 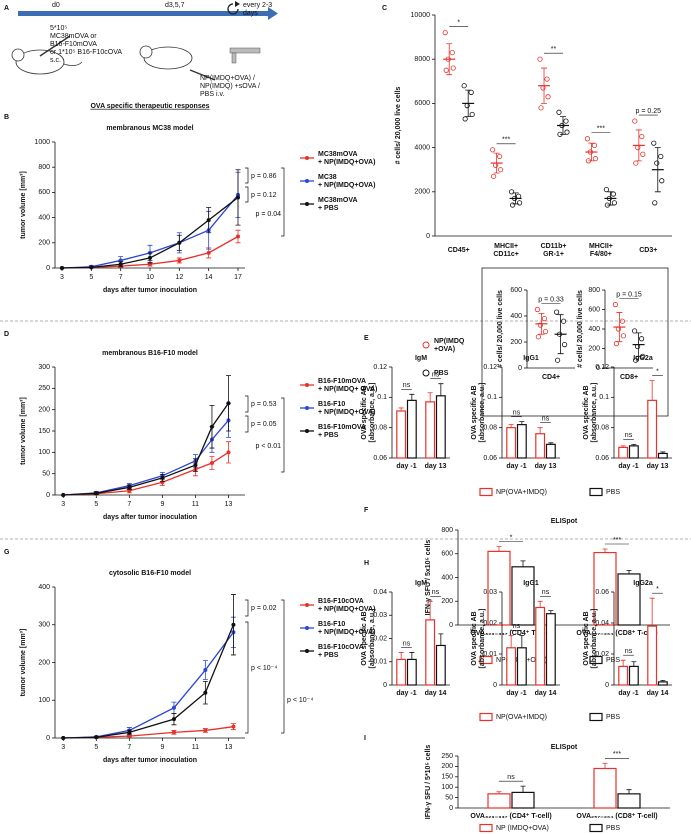 What do you see at coordinates (91, 277) in the screenshot?
I see `x-tick-label: 5` at bounding box center [91, 277].